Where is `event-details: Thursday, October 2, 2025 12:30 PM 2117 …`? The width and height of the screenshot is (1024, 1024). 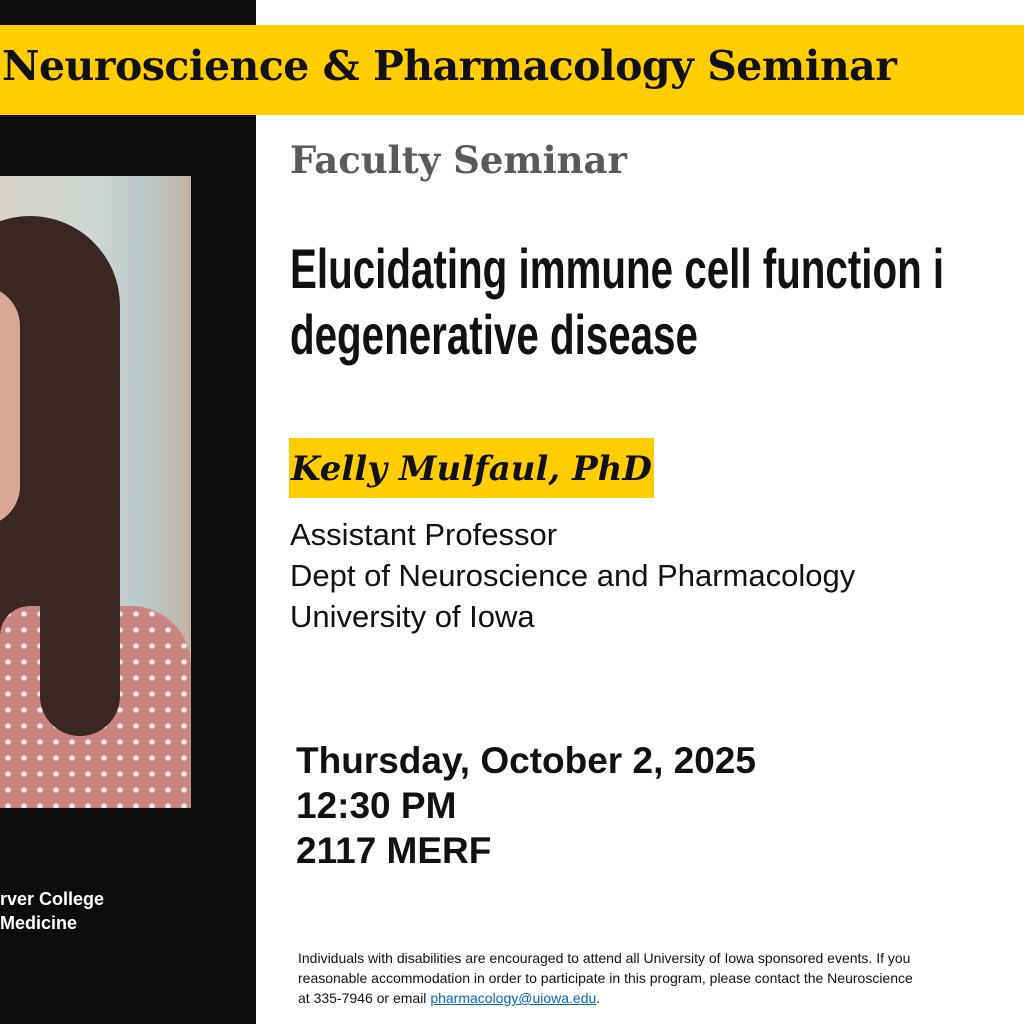 event-details: Thursday, October 2, 2025 12:30 PM 2117 … is located at coordinates (526, 805).